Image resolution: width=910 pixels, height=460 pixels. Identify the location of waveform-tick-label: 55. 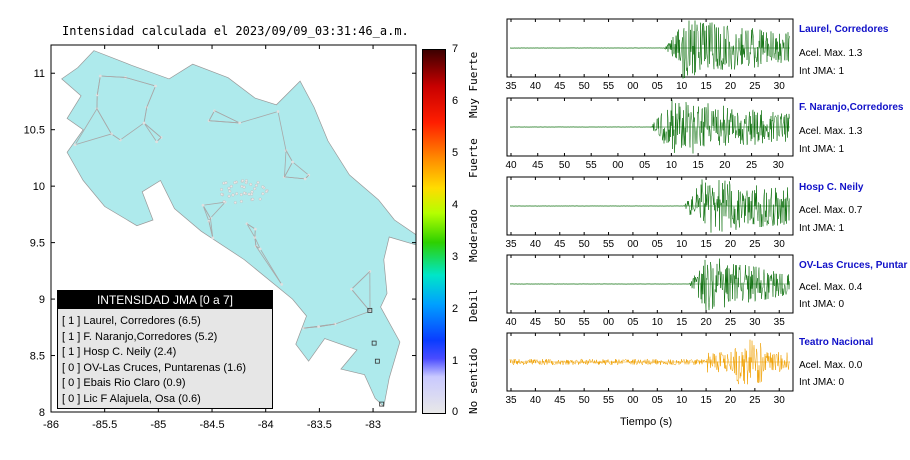
(609, 86).